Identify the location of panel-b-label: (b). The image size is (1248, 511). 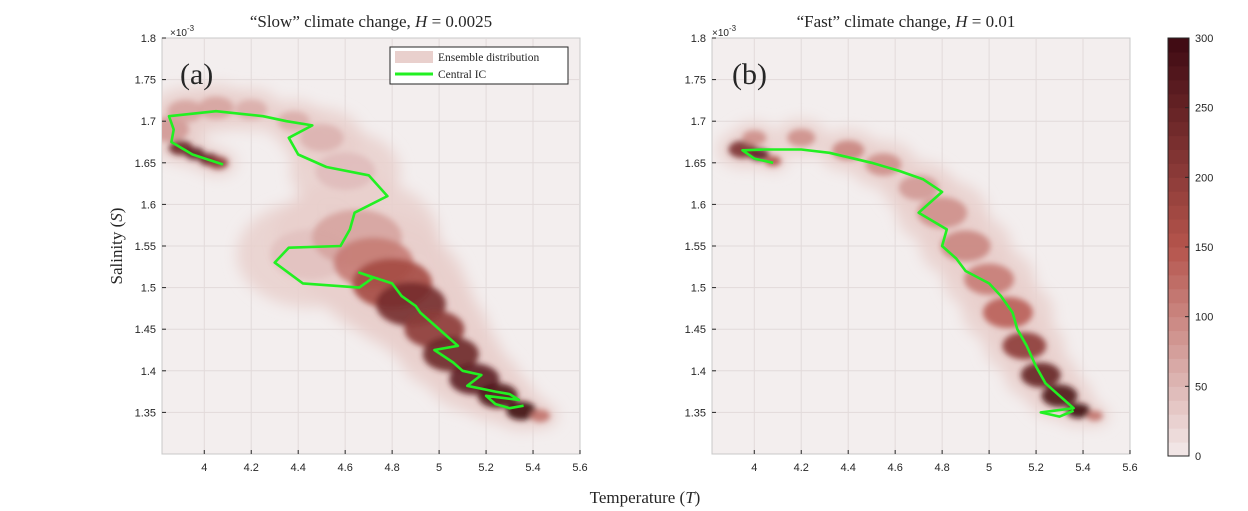
(749, 74).